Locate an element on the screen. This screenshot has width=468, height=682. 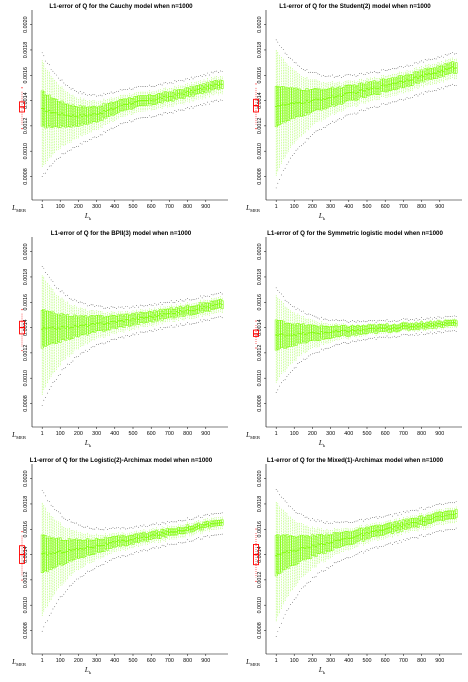
y-tick-label: 0.0012 is located at coordinates (260, 353).